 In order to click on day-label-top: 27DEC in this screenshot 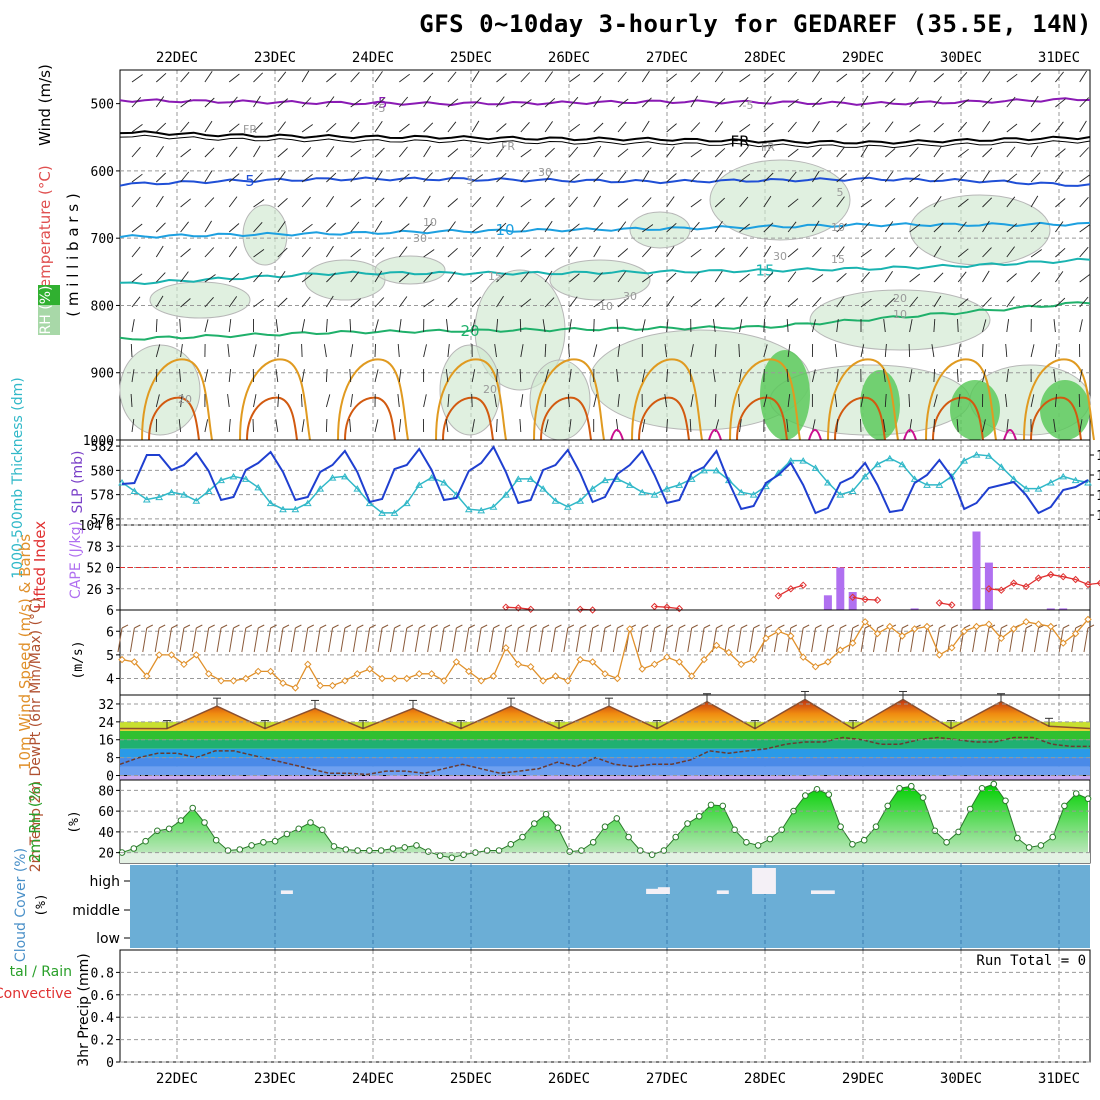, I will do `click(667, 58)`.